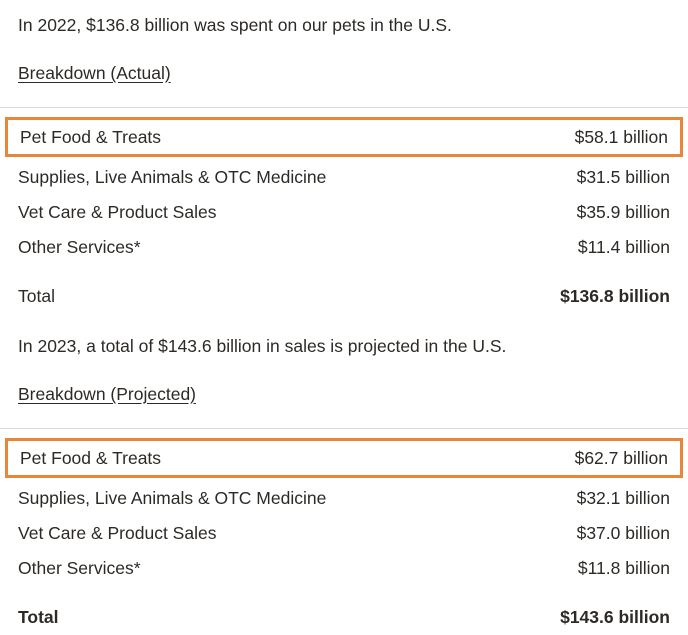 The width and height of the screenshot is (688, 635). What do you see at coordinates (344, 458) in the screenshot?
I see `table-row-pet-food-highlighted: Pet Food & Treats $62.7 billion` at bounding box center [344, 458].